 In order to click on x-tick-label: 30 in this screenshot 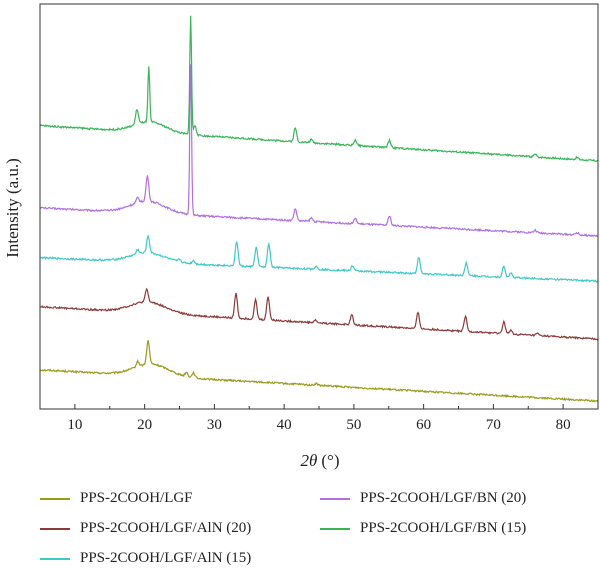, I will do `click(214, 425)`.